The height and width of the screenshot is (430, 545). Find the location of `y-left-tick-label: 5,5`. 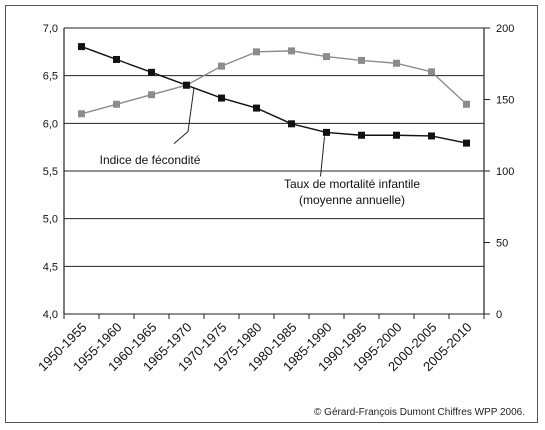

y-left-tick-label: 5,5 is located at coordinates (50, 172).